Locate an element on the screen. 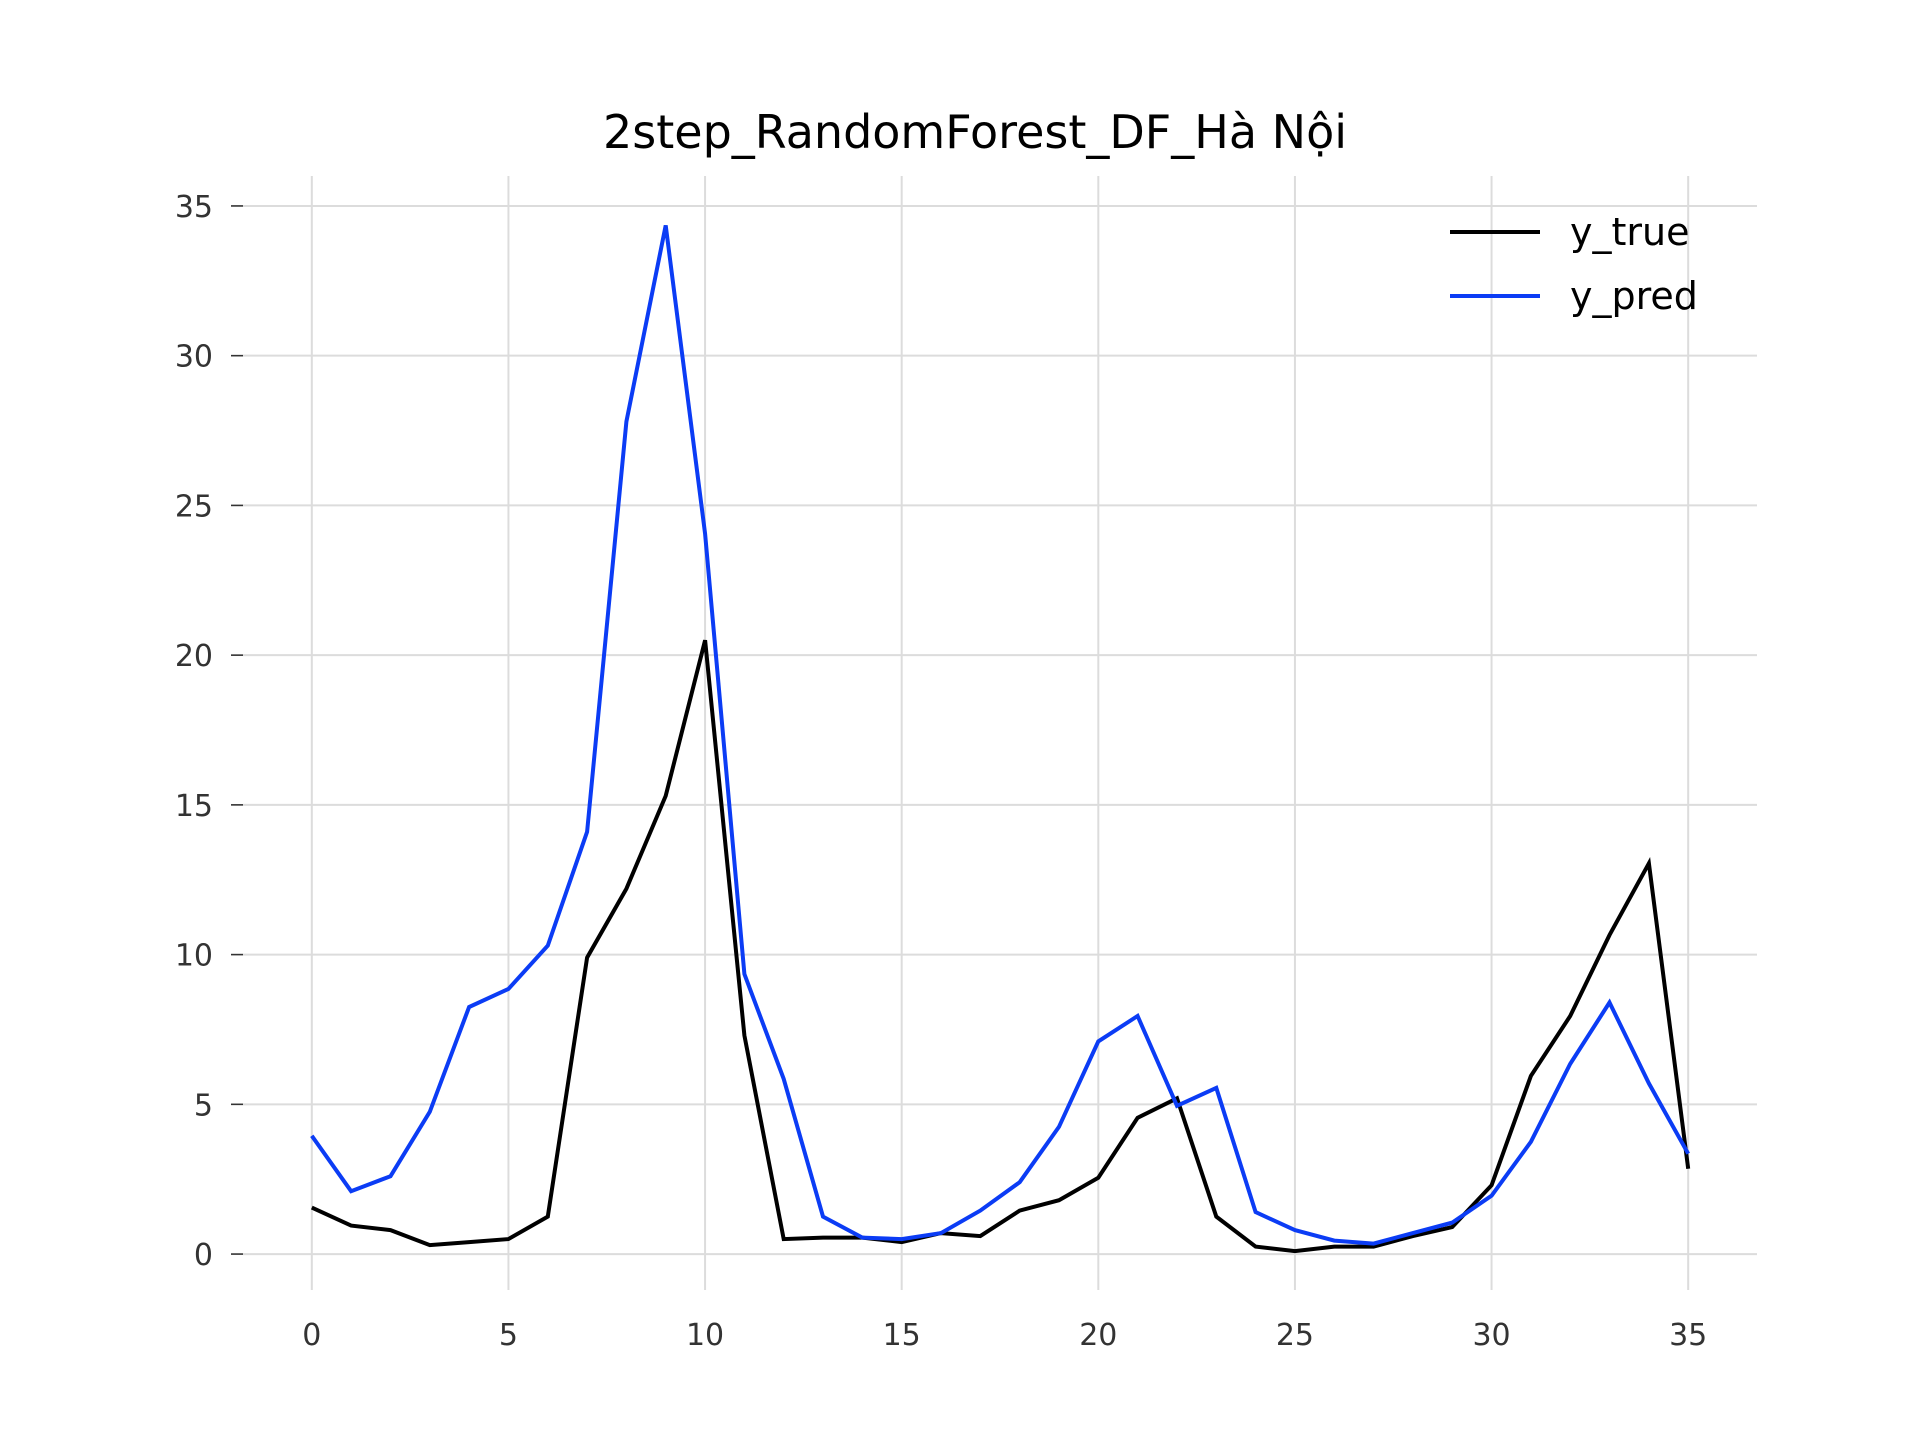  x-tick-label: 25 is located at coordinates (1295, 1335).